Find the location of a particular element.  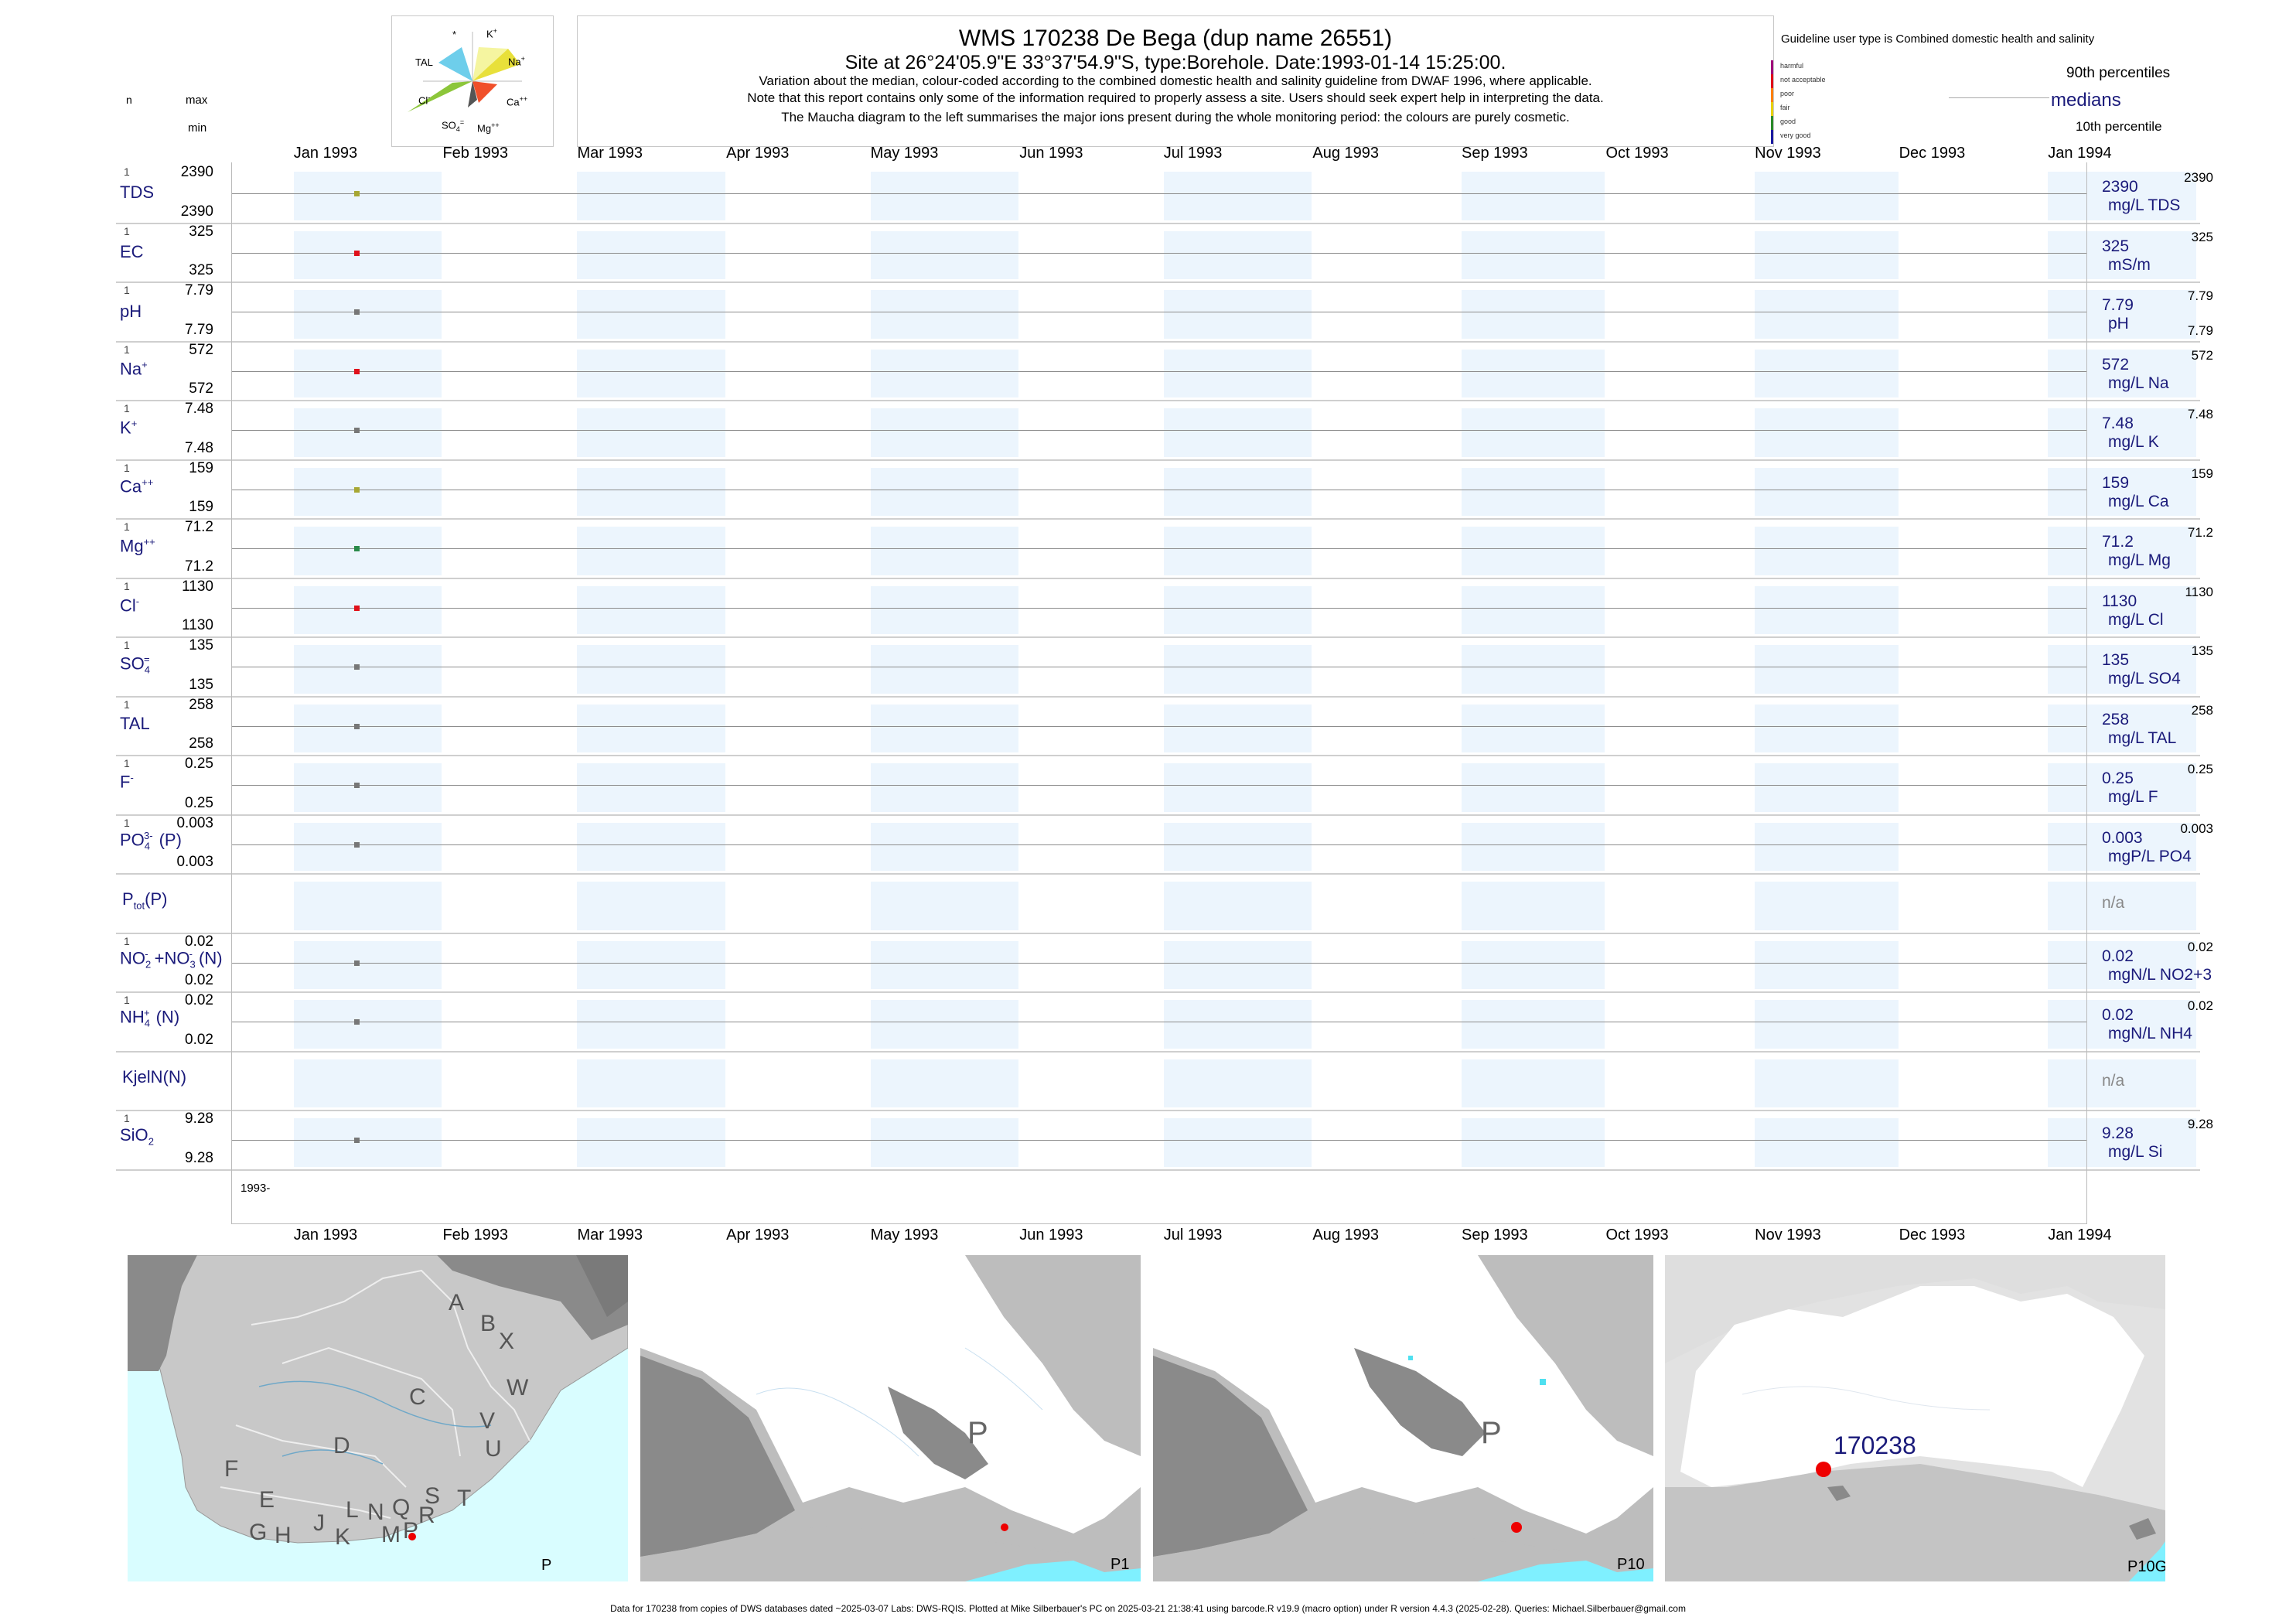

param-ph: pH is located at coordinates (131, 311).